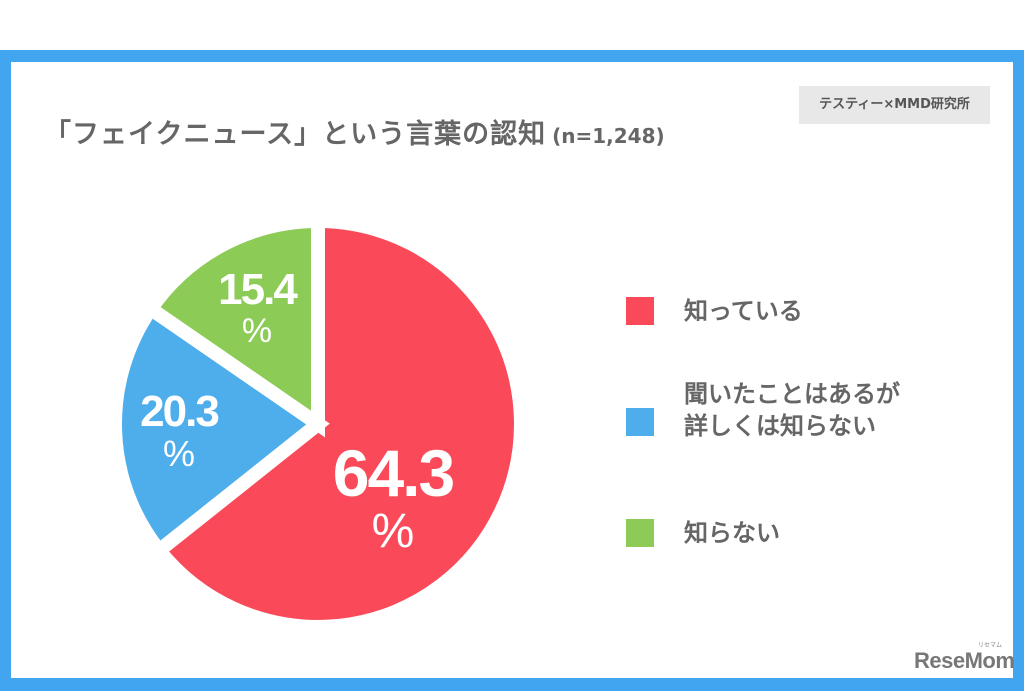  What do you see at coordinates (743, 311) in the screenshot?
I see `legend-label: 知っている` at bounding box center [743, 311].